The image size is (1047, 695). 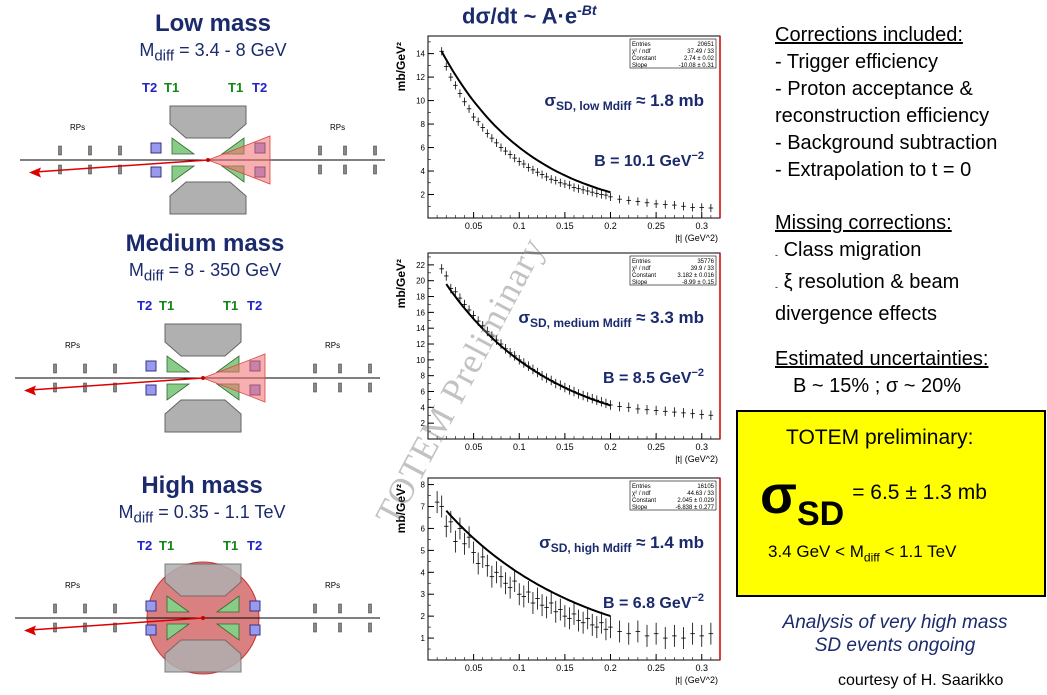 What do you see at coordinates (420, 328) in the screenshot?
I see `y-tick-label: 14` at bounding box center [420, 328].